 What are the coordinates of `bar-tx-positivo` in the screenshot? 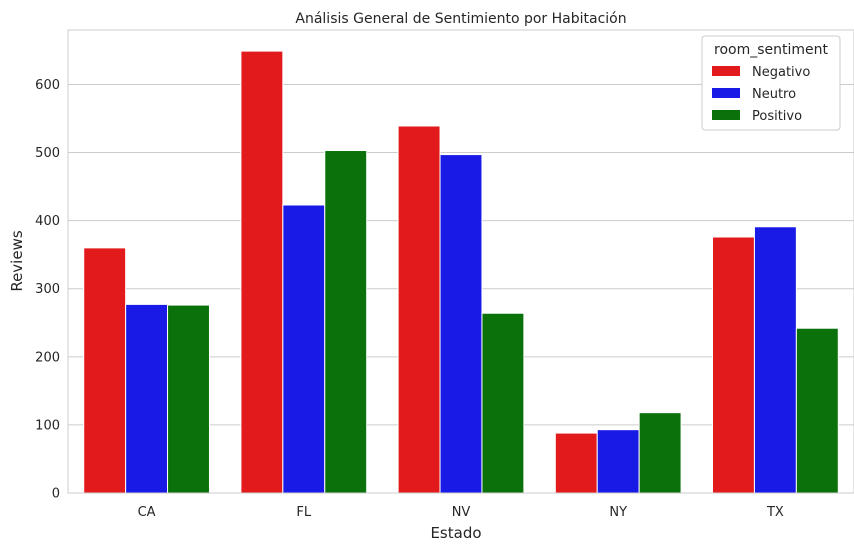 It's located at (817, 410).